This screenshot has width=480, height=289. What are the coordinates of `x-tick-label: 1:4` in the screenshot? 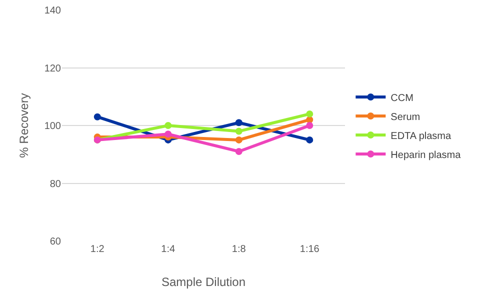 It's located at (168, 249).